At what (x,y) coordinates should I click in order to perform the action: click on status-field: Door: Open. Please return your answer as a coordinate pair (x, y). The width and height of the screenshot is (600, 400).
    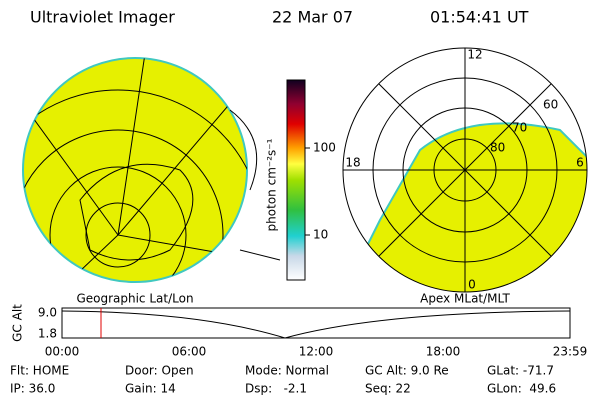
    Looking at the image, I should click on (159, 371).